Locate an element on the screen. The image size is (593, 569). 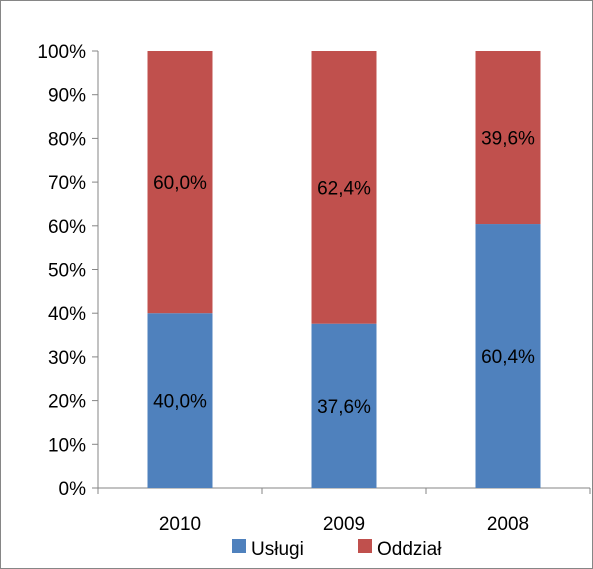
bar-oddzial-2010 is located at coordinates (180, 182).